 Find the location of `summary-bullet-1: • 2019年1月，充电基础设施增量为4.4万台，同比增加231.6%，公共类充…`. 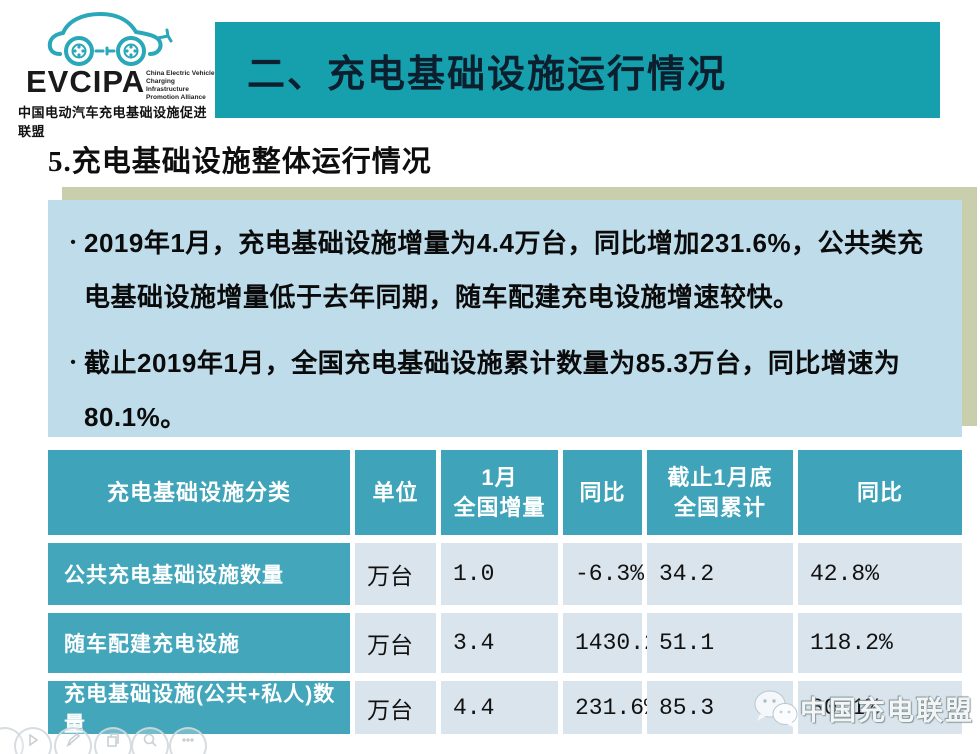

summary-bullet-1: • 2019年1月，充电基础设施增量为4.4万台，同比增加231.6%，公共类充… is located at coordinates (497, 270).